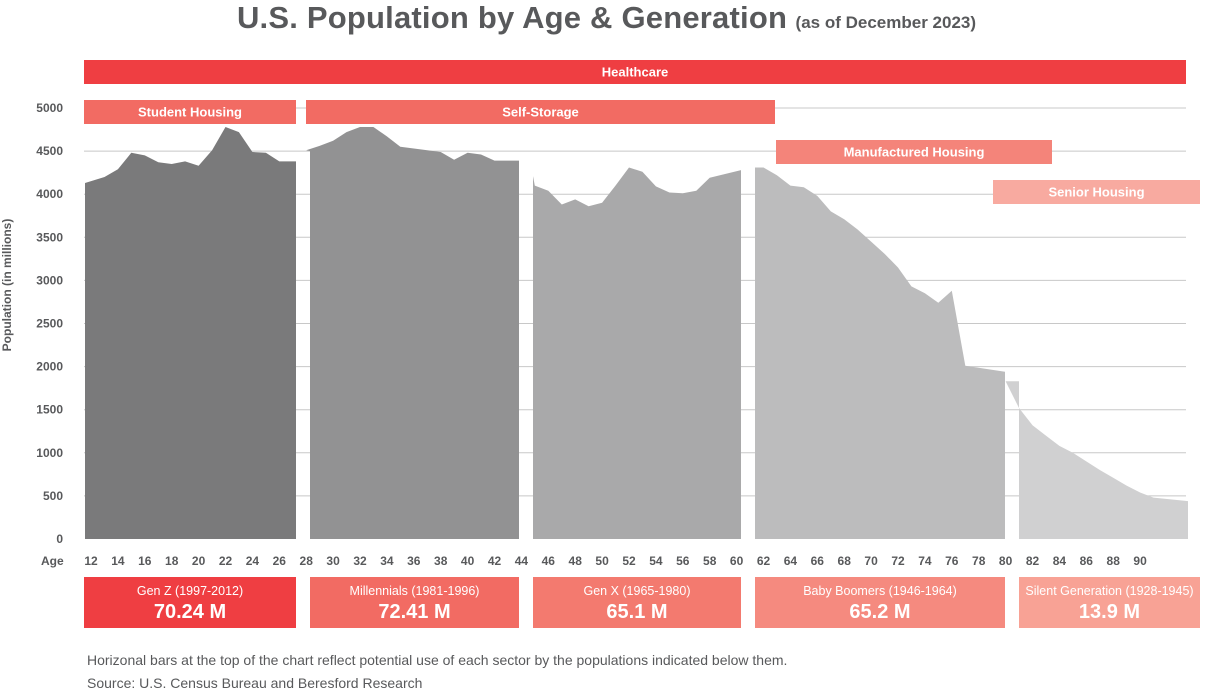 This screenshot has height=691, width=1213. Describe the element at coordinates (549, 561) in the screenshot. I see `x-tick-label: 46` at that location.